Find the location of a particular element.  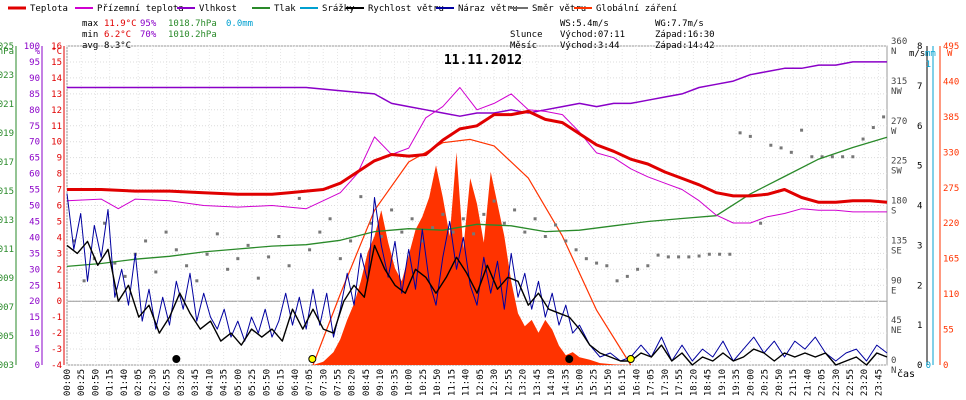

x-tick-label: 10:50 is located at coordinates (438, 382).